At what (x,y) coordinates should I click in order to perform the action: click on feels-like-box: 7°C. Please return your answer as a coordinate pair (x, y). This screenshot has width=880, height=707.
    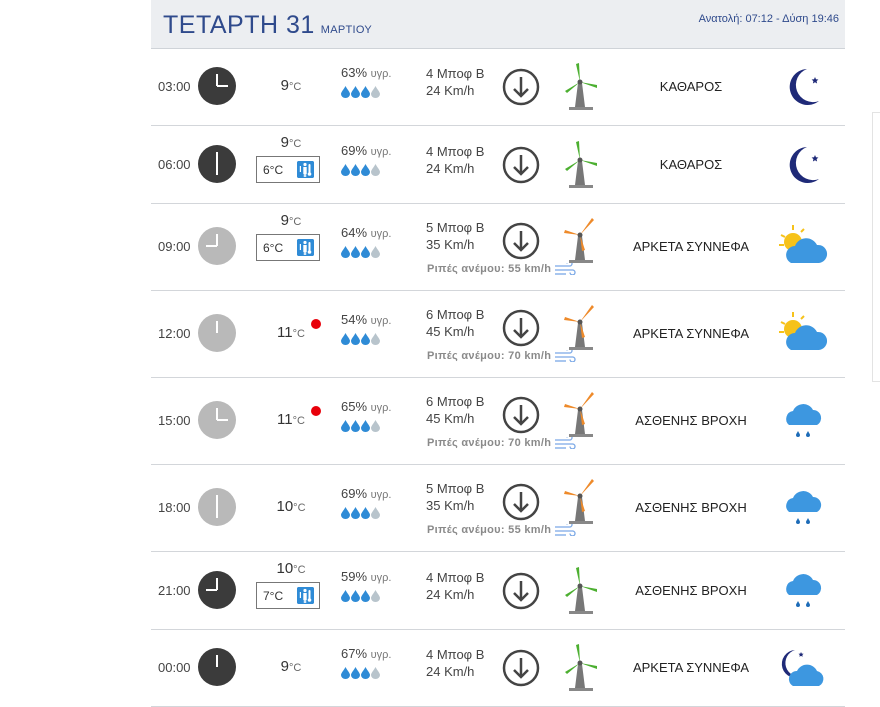
    Looking at the image, I should click on (288, 595).